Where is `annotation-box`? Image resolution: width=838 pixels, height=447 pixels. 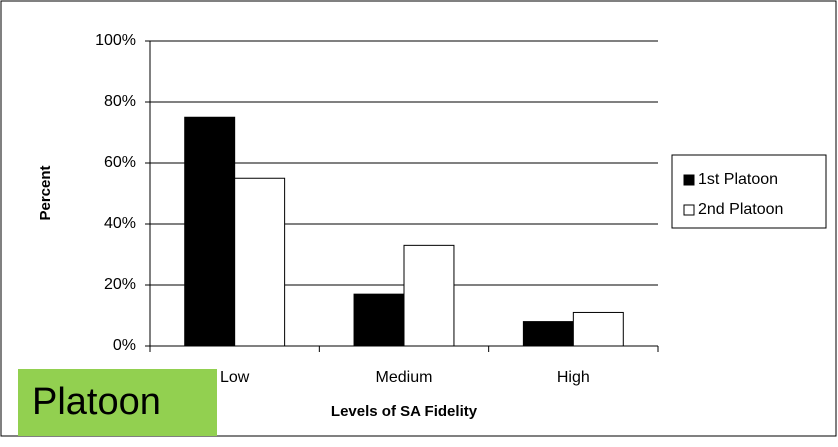
annotation-box is located at coordinates (117, 402).